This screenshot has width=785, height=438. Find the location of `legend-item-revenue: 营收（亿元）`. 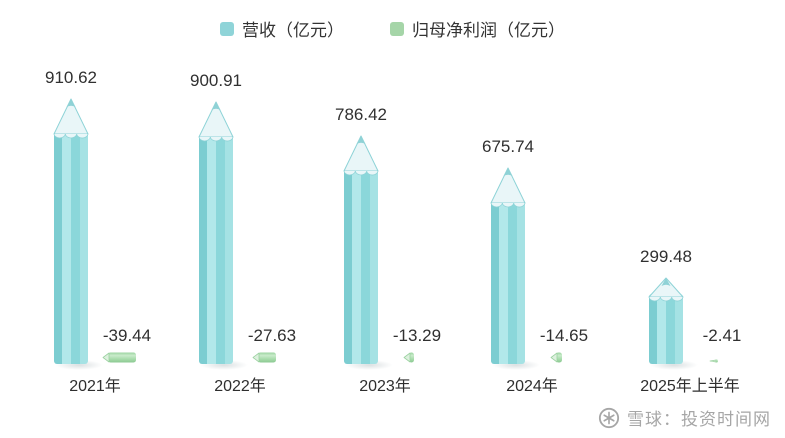

legend-item-revenue: 营收（亿元） is located at coordinates (282, 28).